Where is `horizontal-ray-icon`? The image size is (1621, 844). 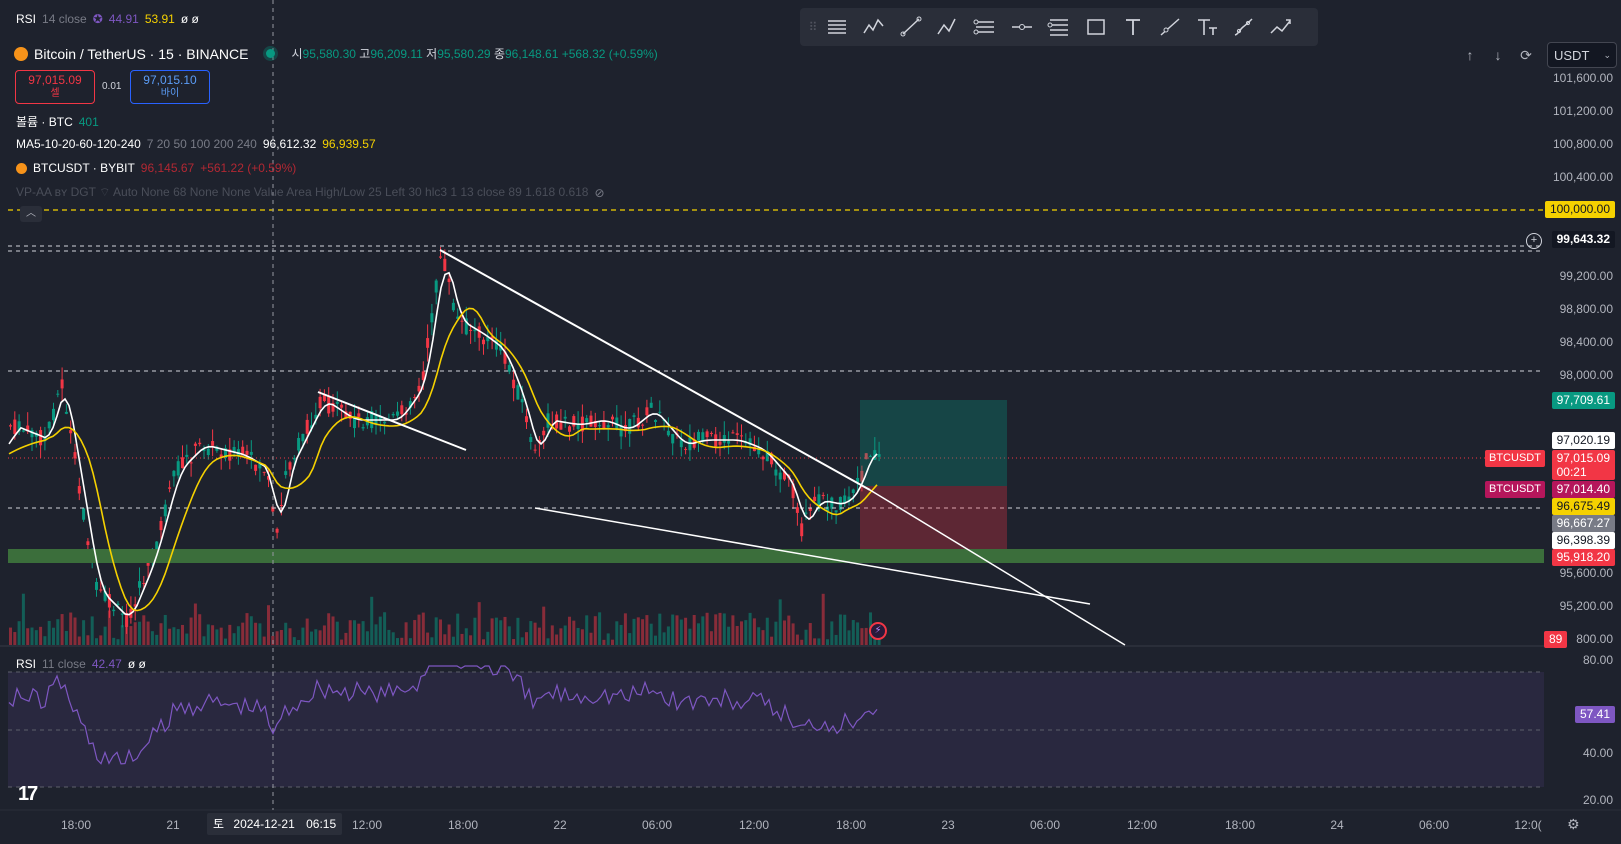
horizontal-ray-icon is located at coordinates (1021, 27).